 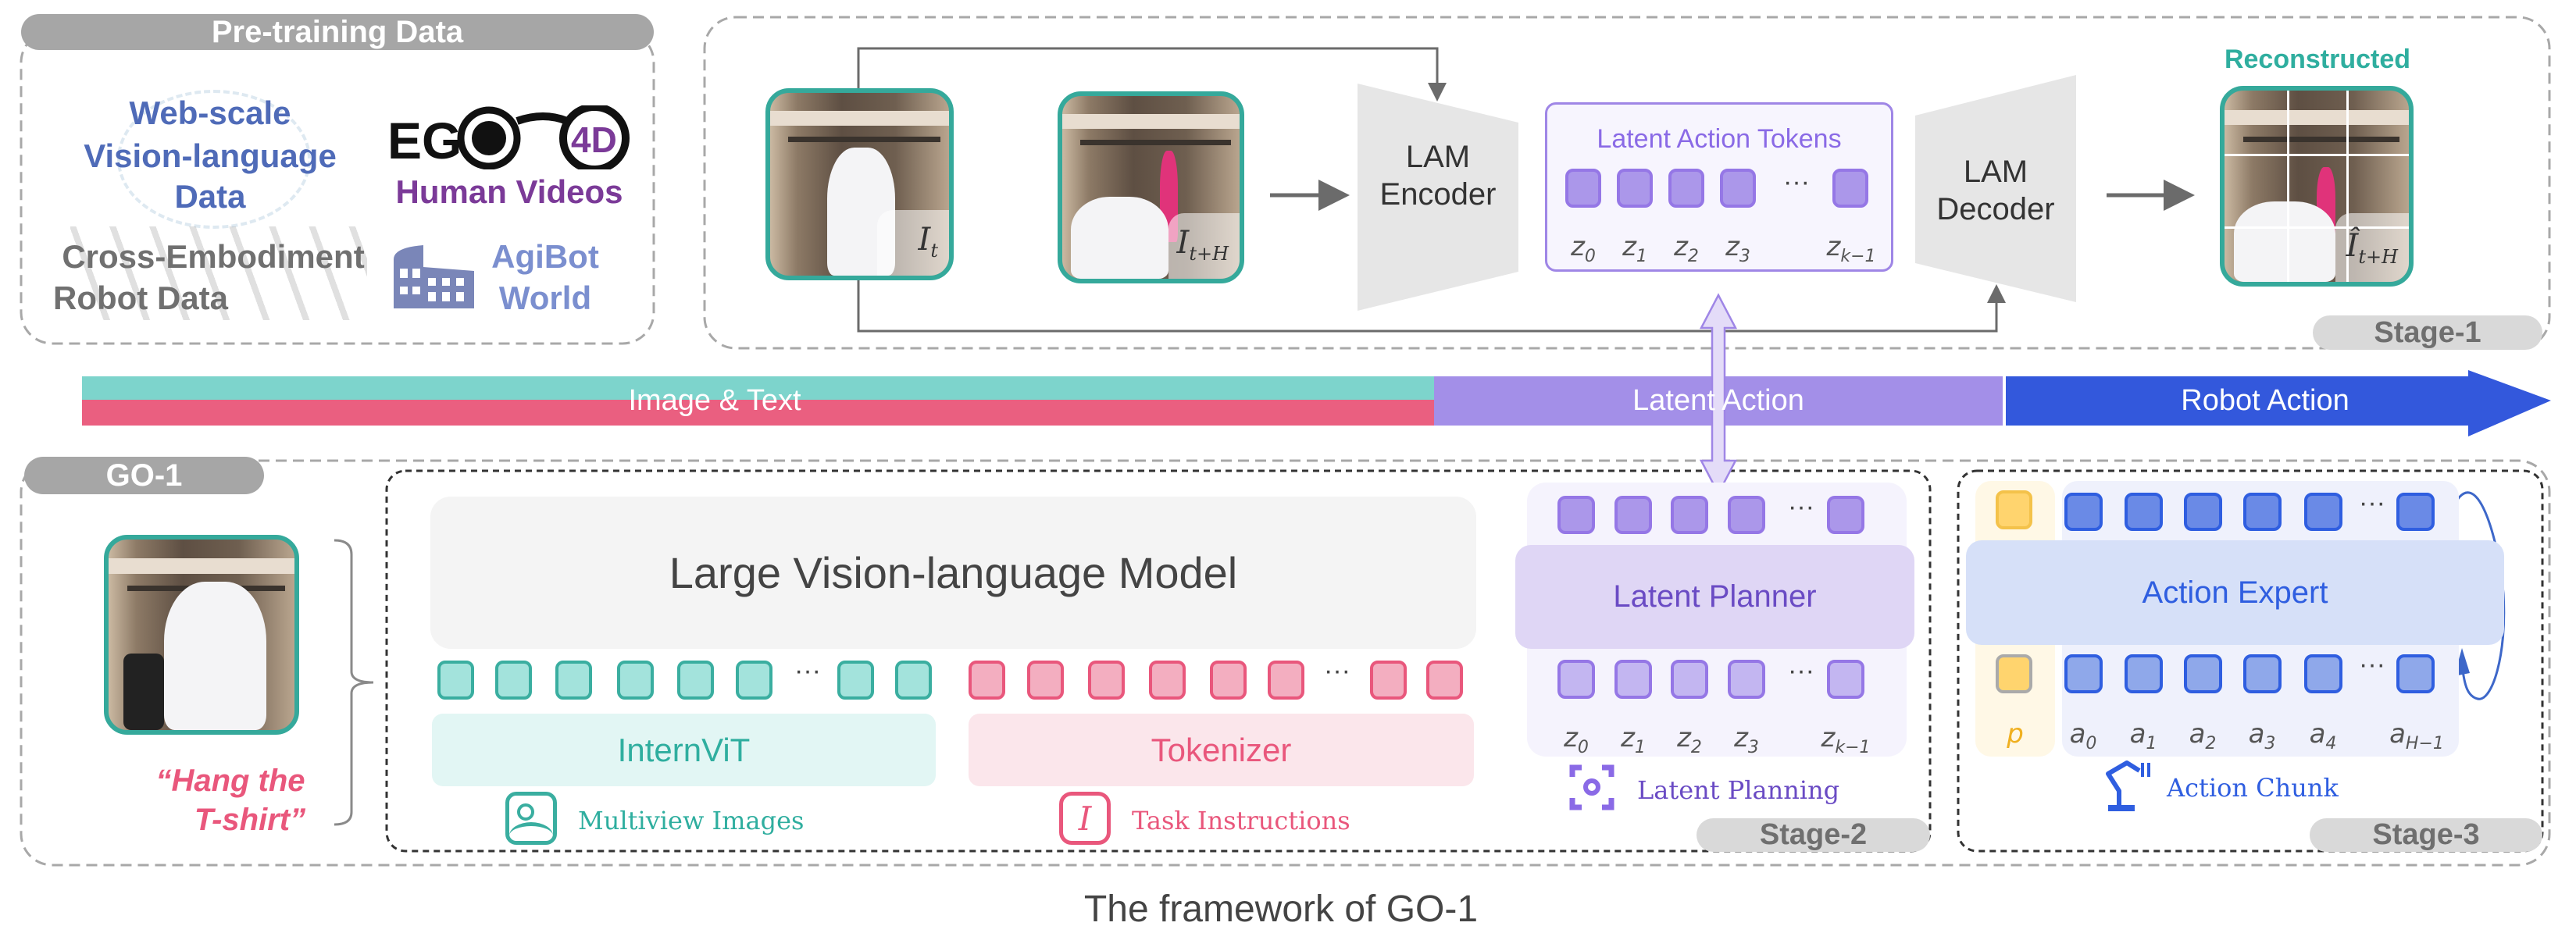 I want to click on web-scale-line3: Data, so click(x=210, y=196).